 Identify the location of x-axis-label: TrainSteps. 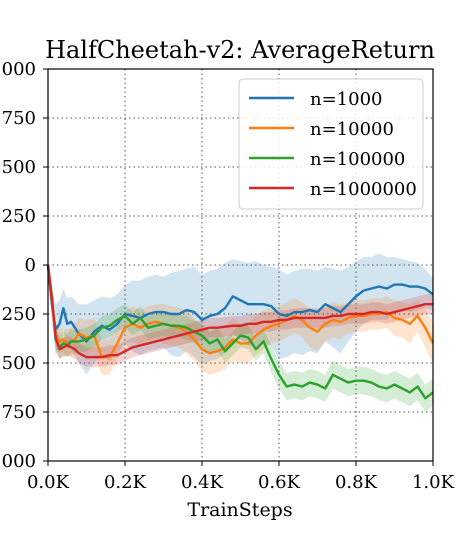
(239, 510).